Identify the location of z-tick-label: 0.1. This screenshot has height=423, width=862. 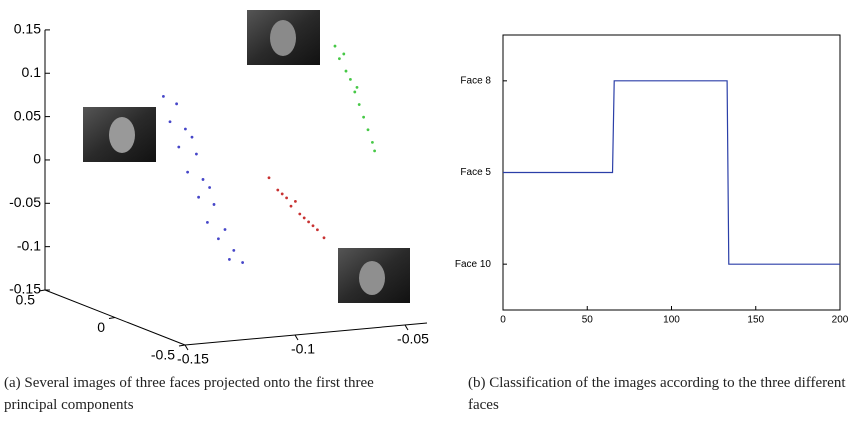
(32, 72).